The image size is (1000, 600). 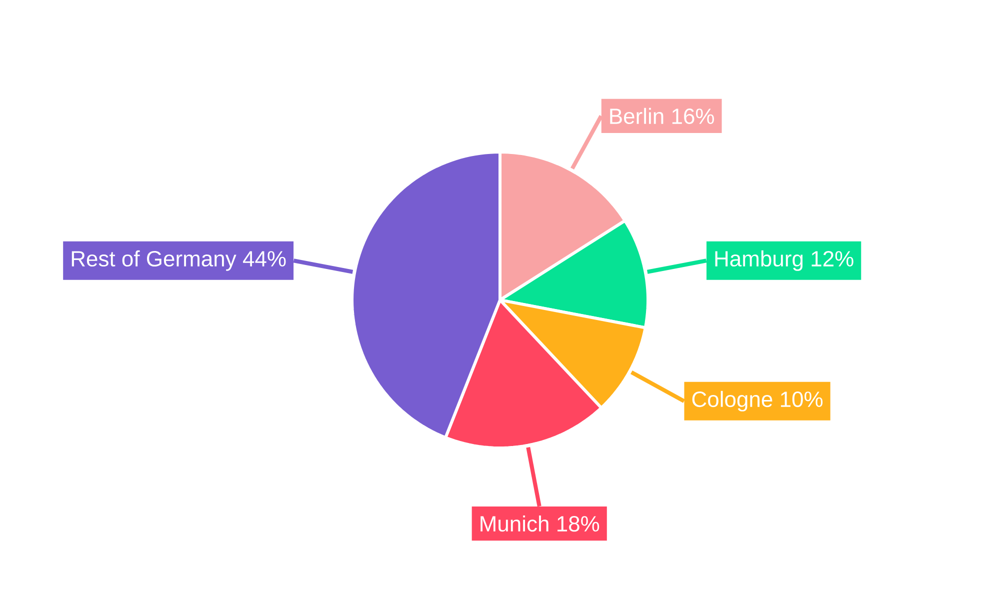 I want to click on slice-label: Berlin, so click(x=637, y=116).